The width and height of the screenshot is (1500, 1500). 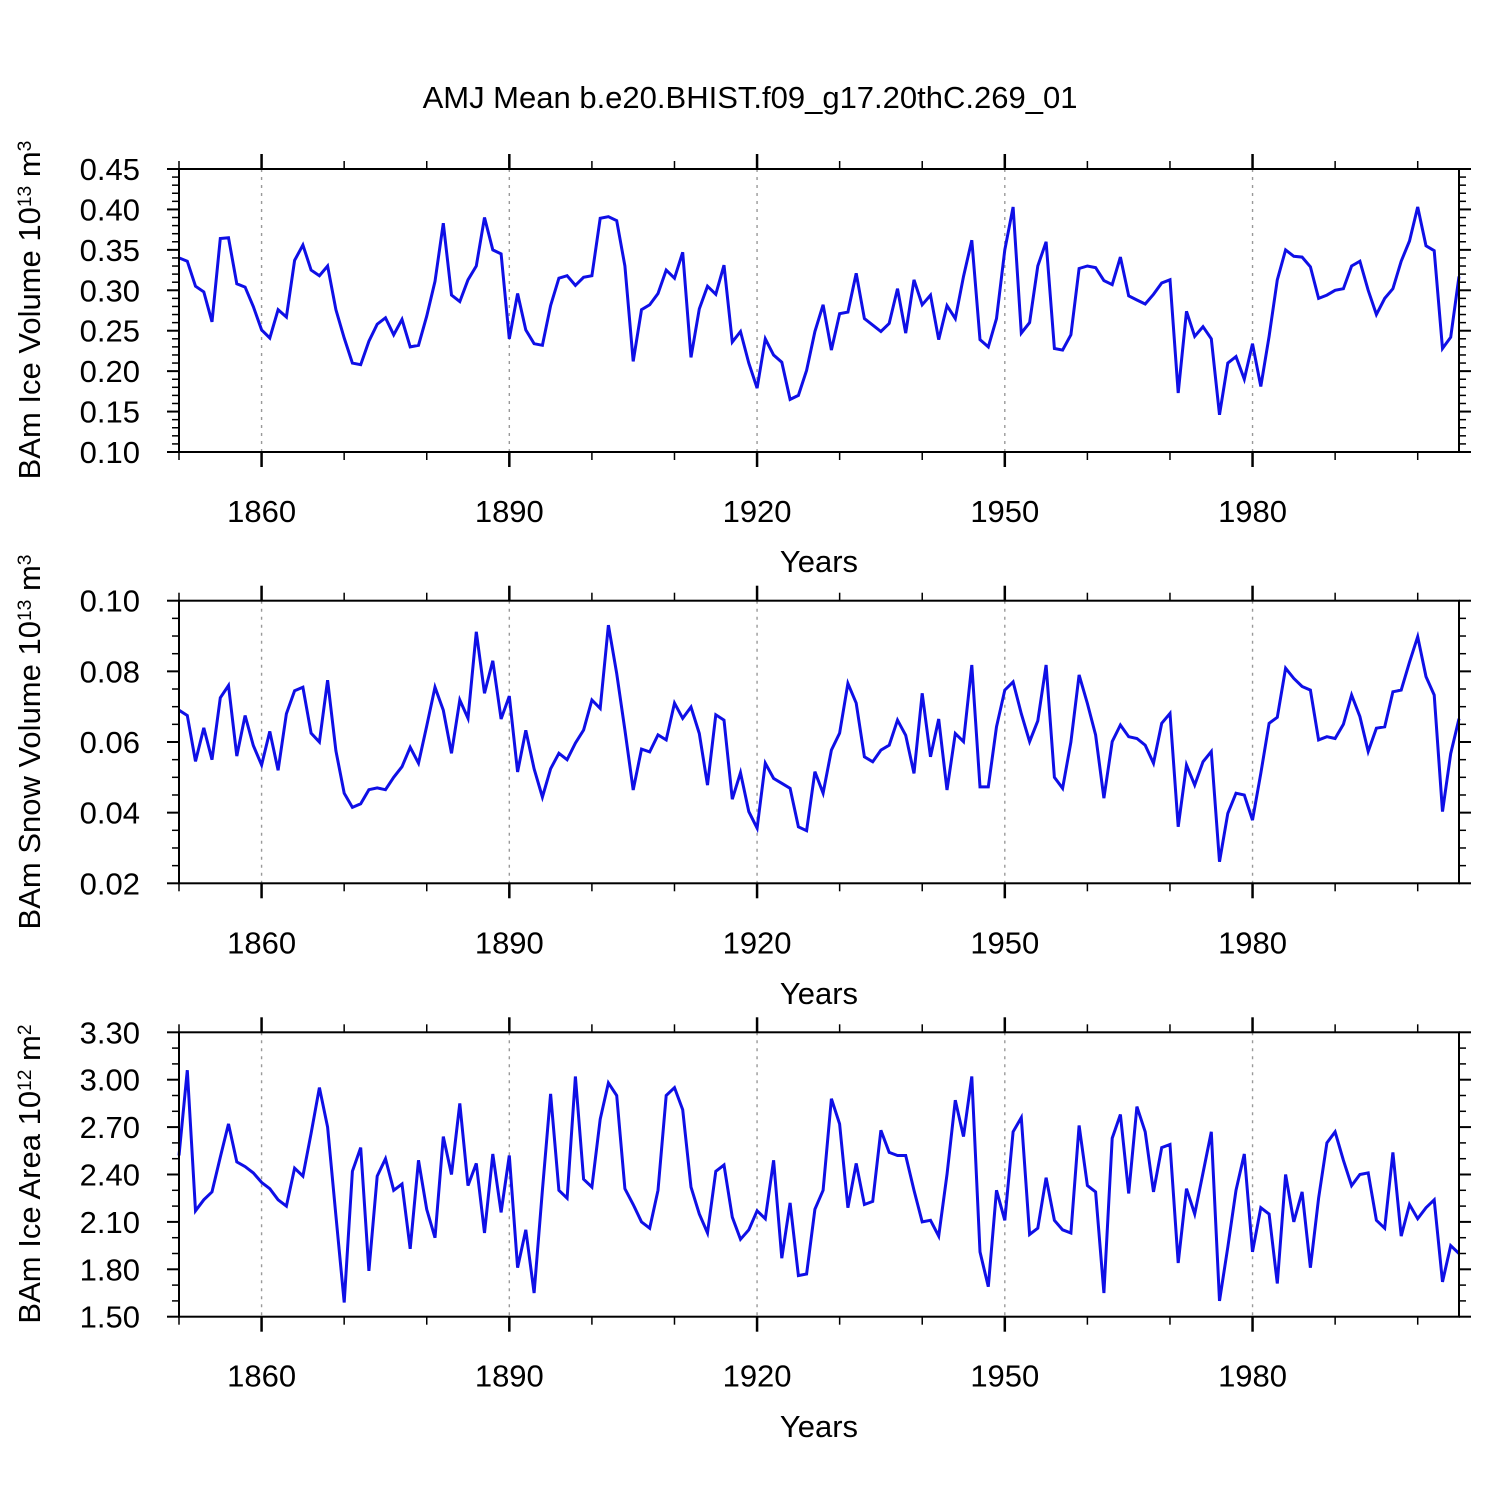 I want to click on y-tick-label-0.15: 0.15, so click(x=110, y=412).